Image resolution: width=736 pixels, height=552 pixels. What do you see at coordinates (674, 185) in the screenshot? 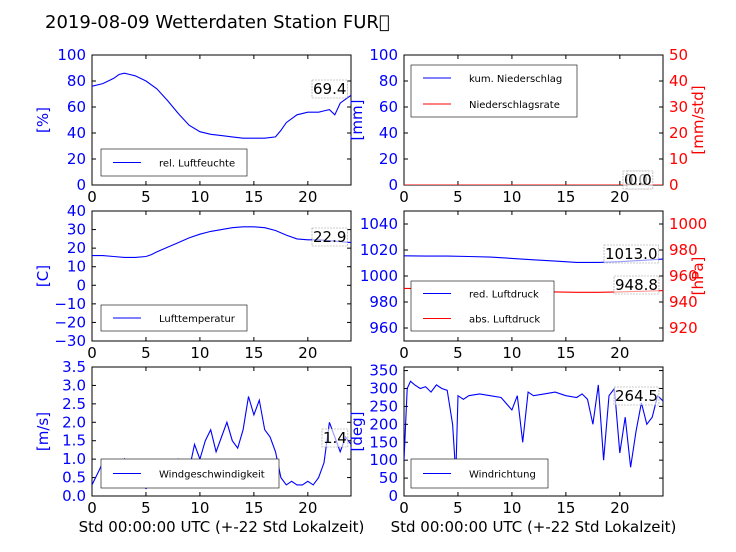
I see `y-tick-label-right: 0` at bounding box center [674, 185].